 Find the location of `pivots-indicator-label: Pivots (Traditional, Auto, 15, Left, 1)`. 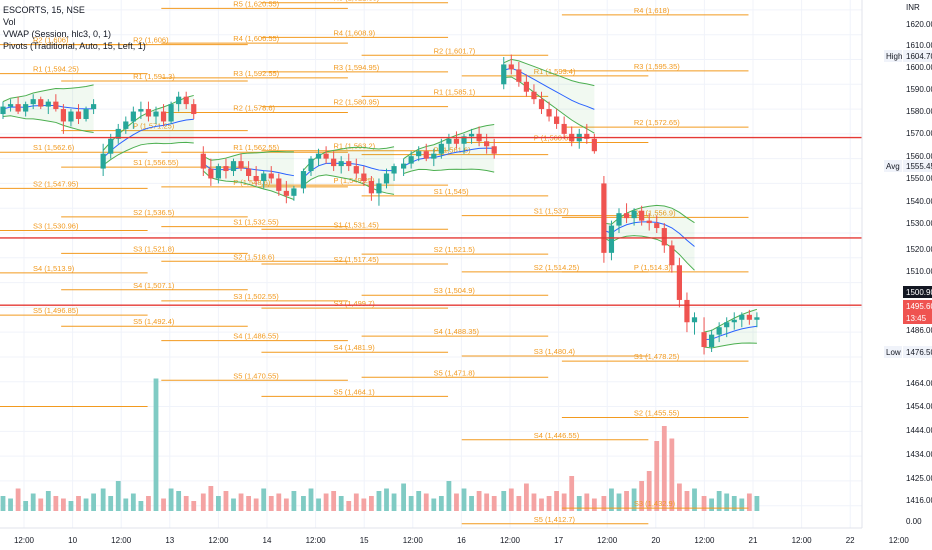

pivots-indicator-label: Pivots (Traditional, Auto, 15, Left, 1) is located at coordinates (74, 46).